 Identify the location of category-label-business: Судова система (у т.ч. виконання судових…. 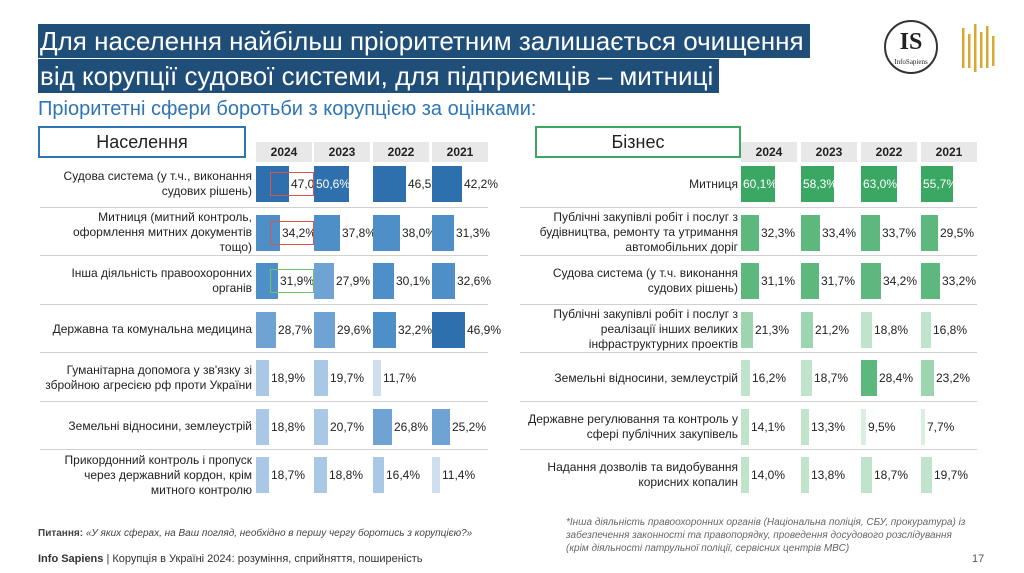
(645, 281).